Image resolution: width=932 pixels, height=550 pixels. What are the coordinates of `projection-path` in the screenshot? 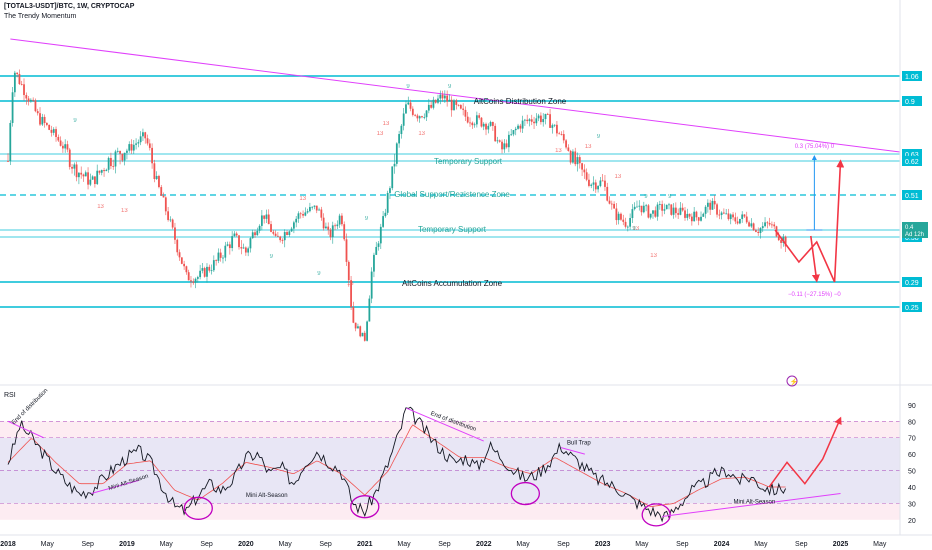 It's located at (809, 221).